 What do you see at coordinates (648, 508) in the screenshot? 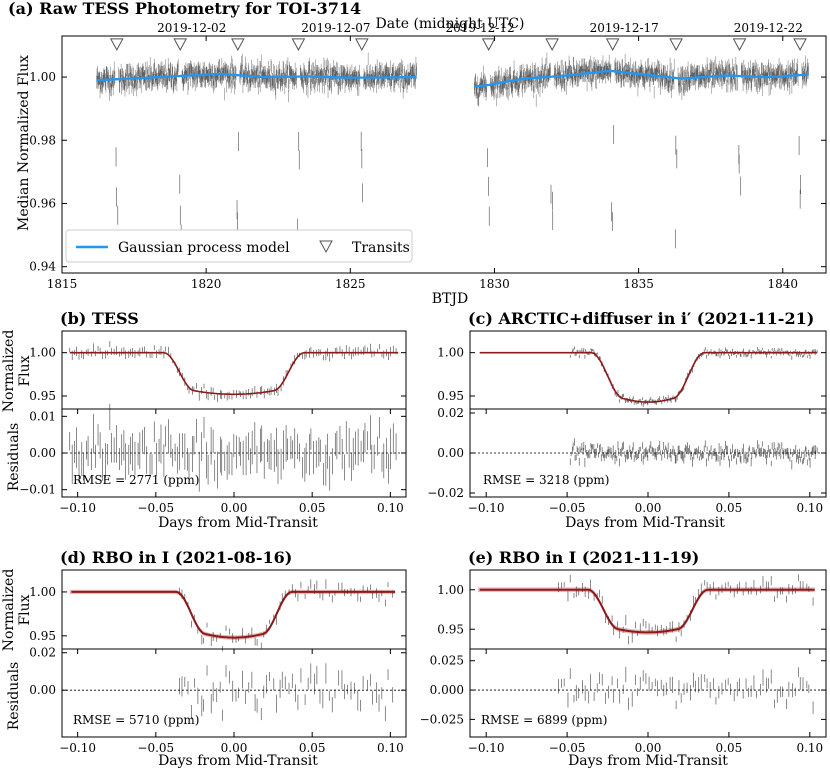
I see `panel-c-xtick-label: 0.00` at bounding box center [648, 508].